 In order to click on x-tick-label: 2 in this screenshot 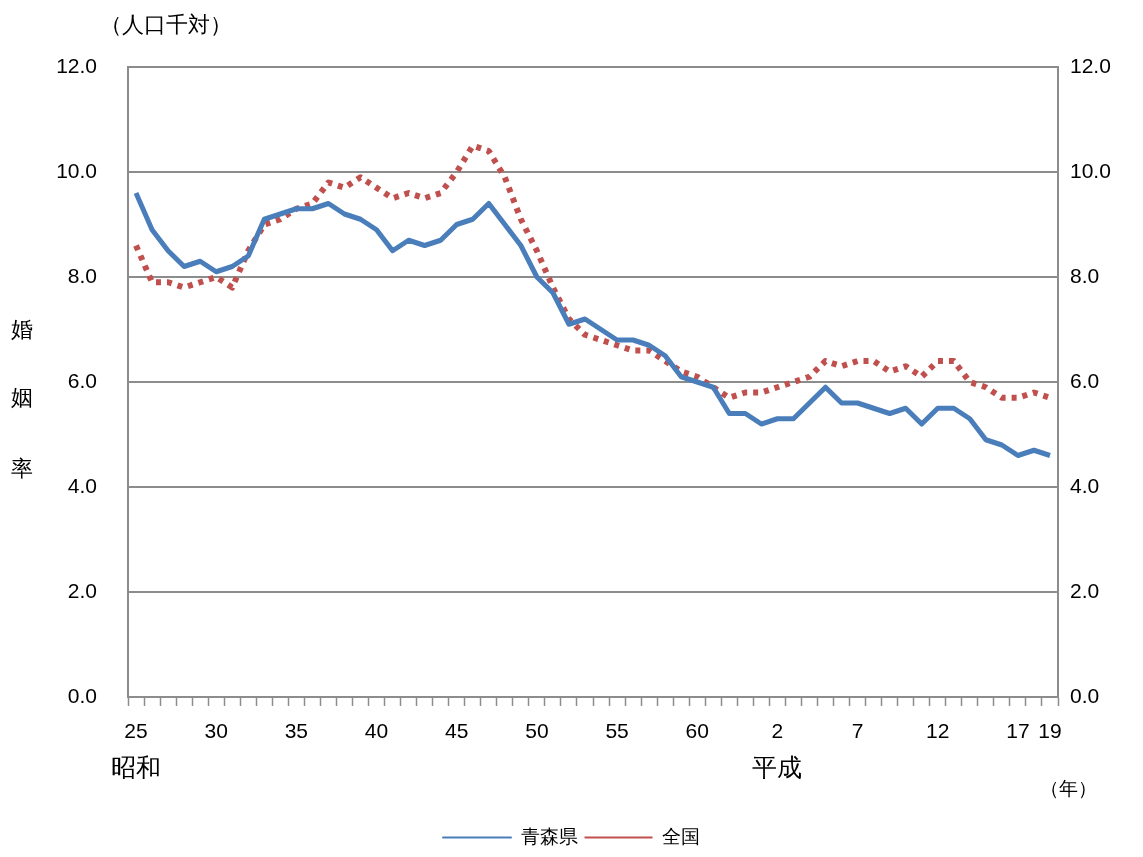, I will do `click(777, 731)`.